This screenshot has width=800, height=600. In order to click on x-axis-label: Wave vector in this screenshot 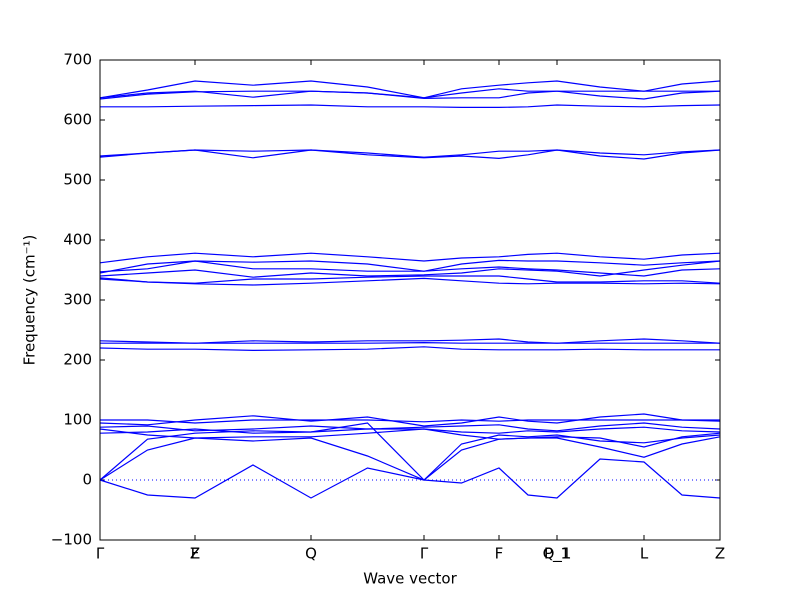, I will do `click(410, 579)`.